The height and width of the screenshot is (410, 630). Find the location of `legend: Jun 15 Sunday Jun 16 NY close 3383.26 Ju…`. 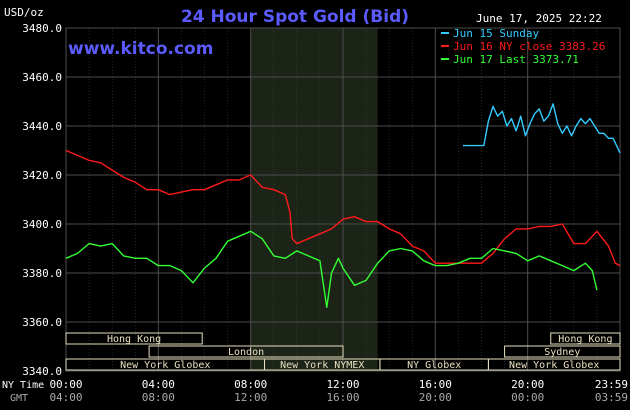

legend: Jun 15 Sunday Jun 16 NY close 3383.26 Ju… is located at coordinates (523, 46).